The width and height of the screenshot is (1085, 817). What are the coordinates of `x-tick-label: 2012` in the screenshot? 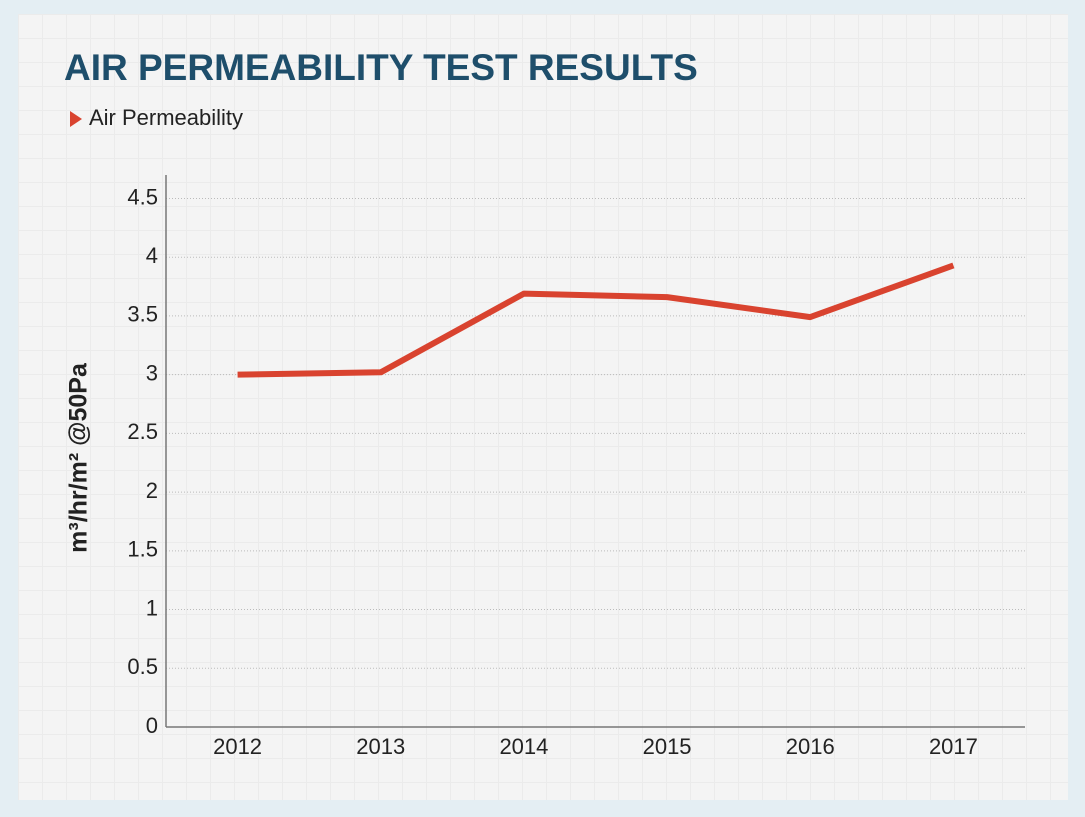 It's located at (237, 746).